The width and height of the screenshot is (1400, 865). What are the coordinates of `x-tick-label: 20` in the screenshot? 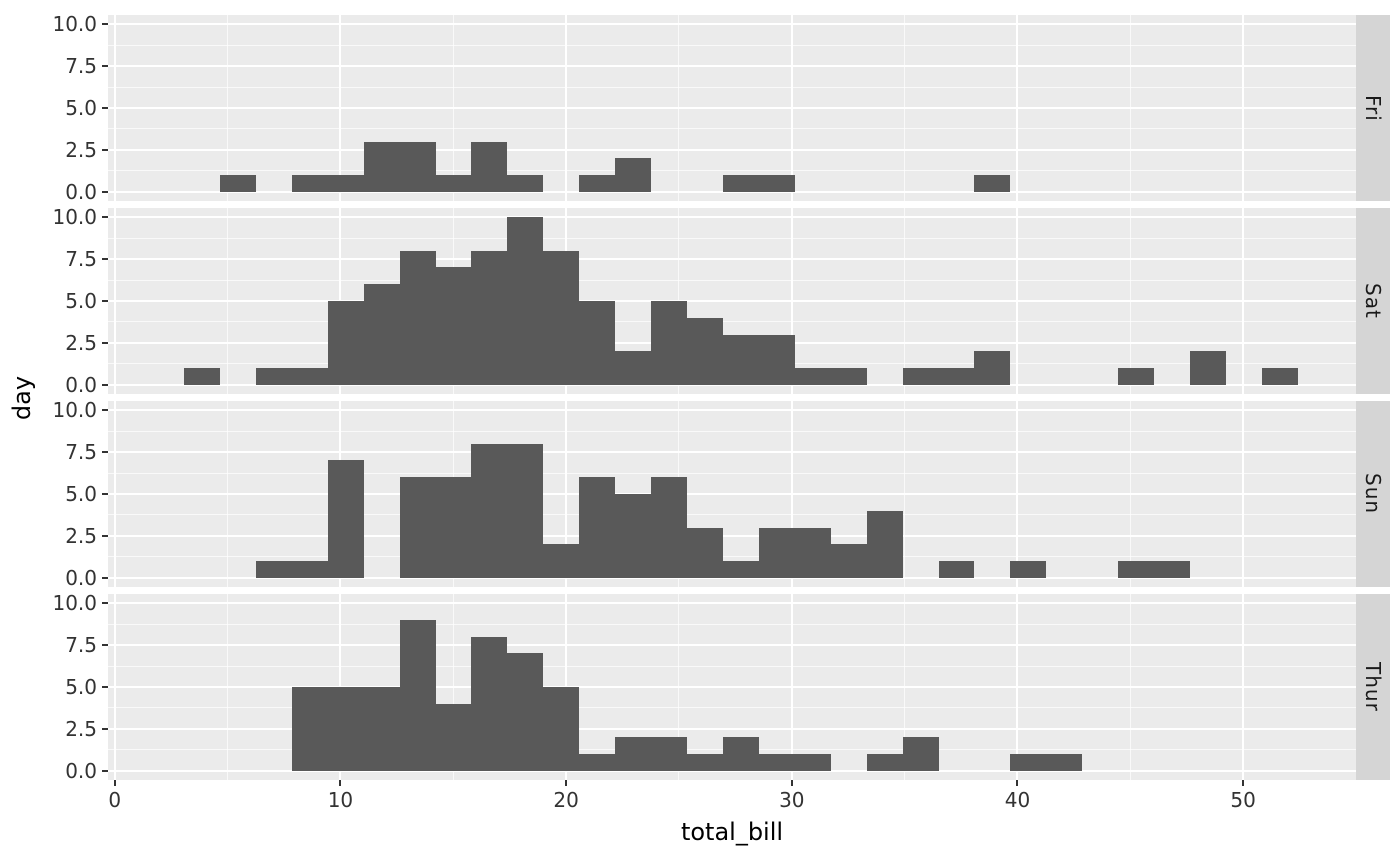 It's located at (566, 800).